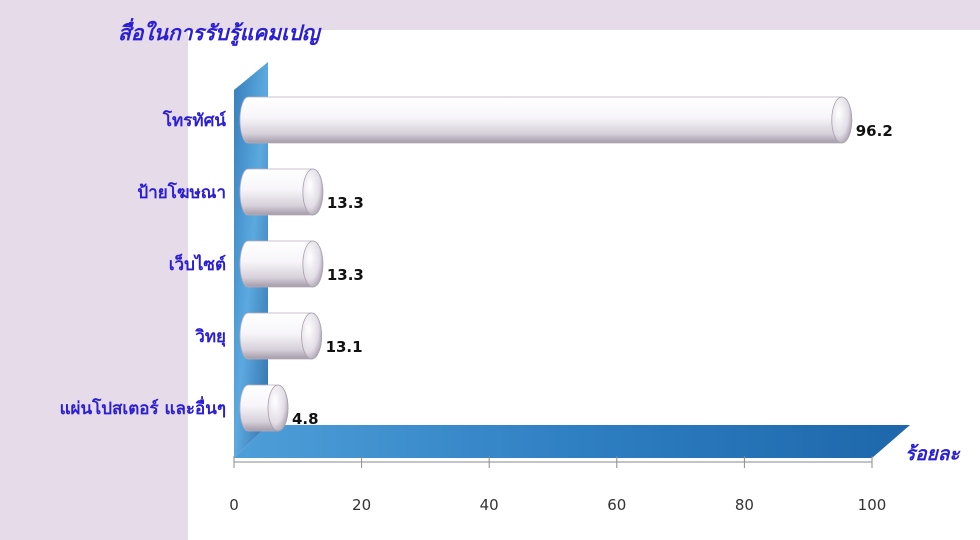 This screenshot has width=980, height=540. Describe the element at coordinates (197, 263) in the screenshot. I see `category-label: เว็บไซต์` at that location.